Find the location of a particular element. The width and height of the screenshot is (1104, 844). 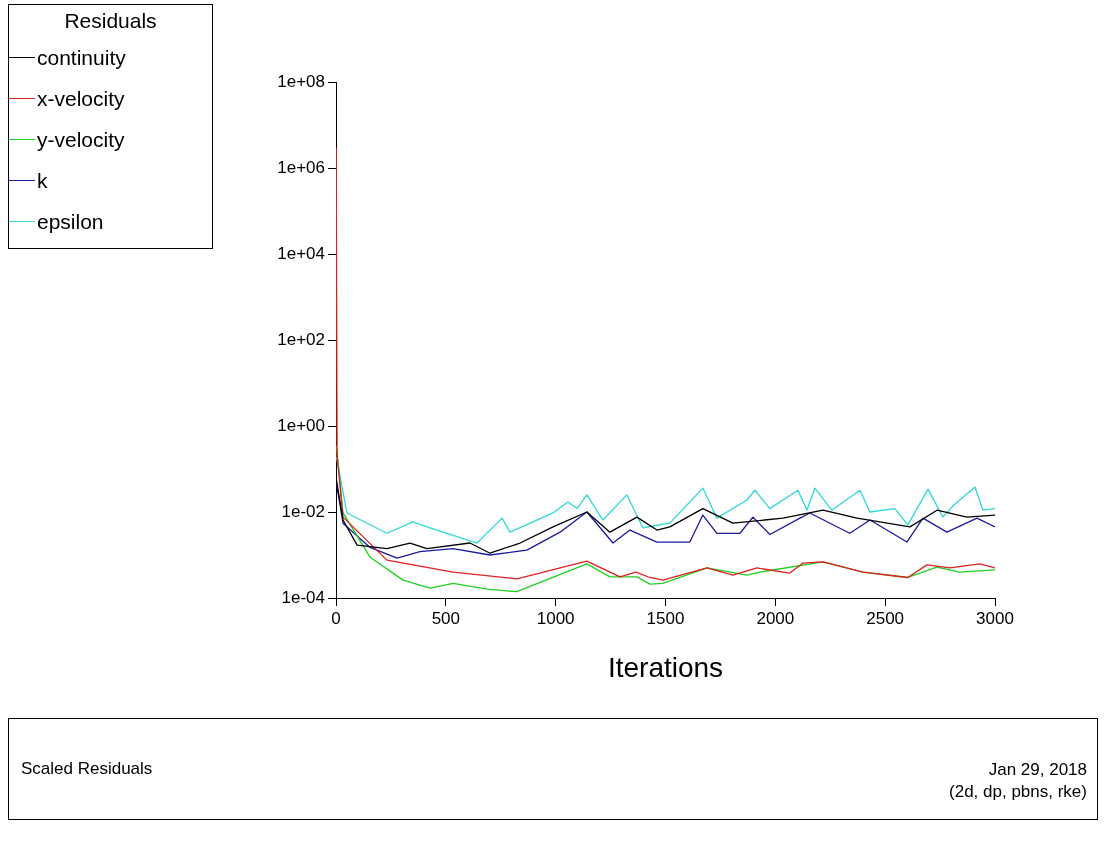

x-tick-label: 1500 is located at coordinates (665, 618).